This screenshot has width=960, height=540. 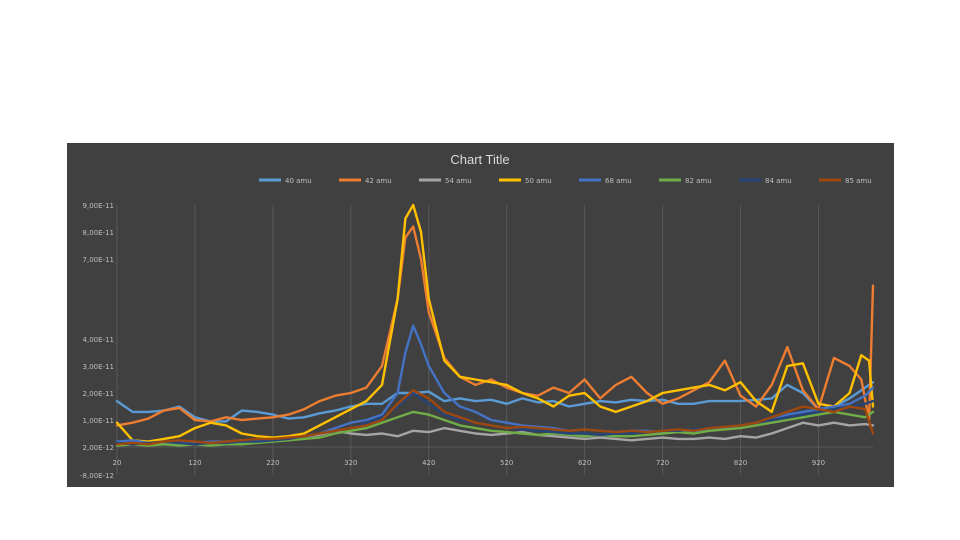 What do you see at coordinates (97, 476) in the screenshot?
I see `y-tick-label: -8,00E-12` at bounding box center [97, 476].